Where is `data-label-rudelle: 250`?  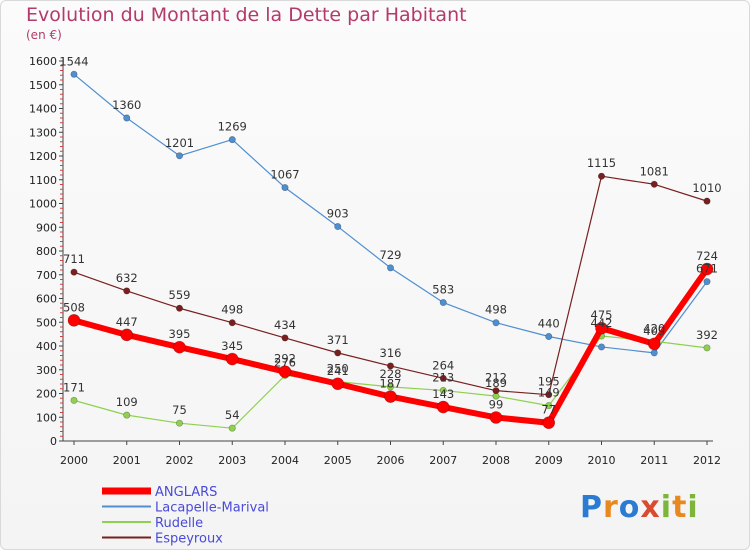
data-label-rudelle: 250 is located at coordinates (338, 369).